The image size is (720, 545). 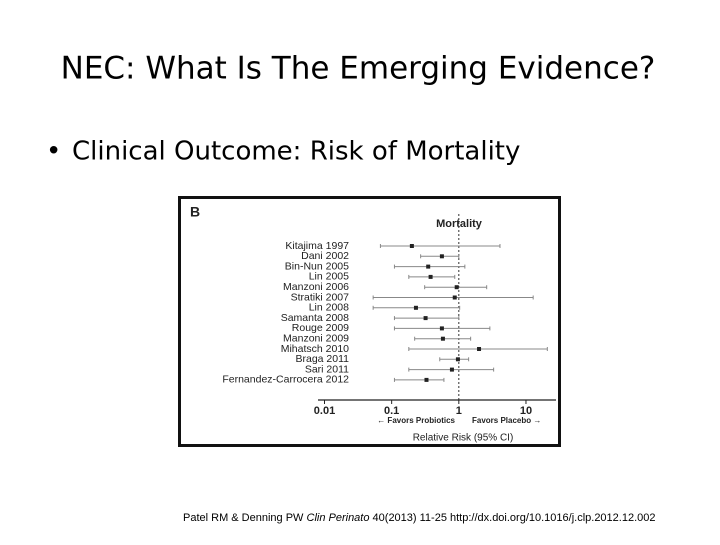 What do you see at coordinates (329, 277) in the screenshot?
I see `study-label: Lin 2005` at bounding box center [329, 277].